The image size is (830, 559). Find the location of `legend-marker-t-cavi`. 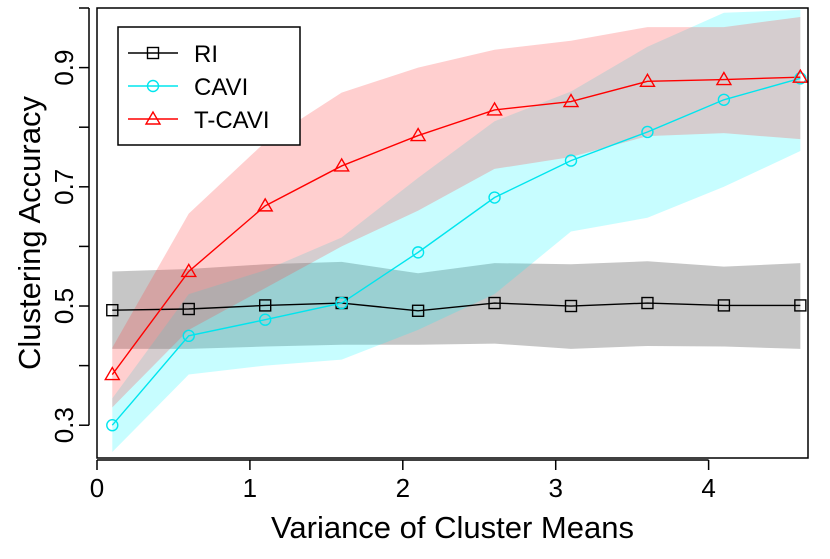

legend-marker-t-cavi is located at coordinates (153, 117).